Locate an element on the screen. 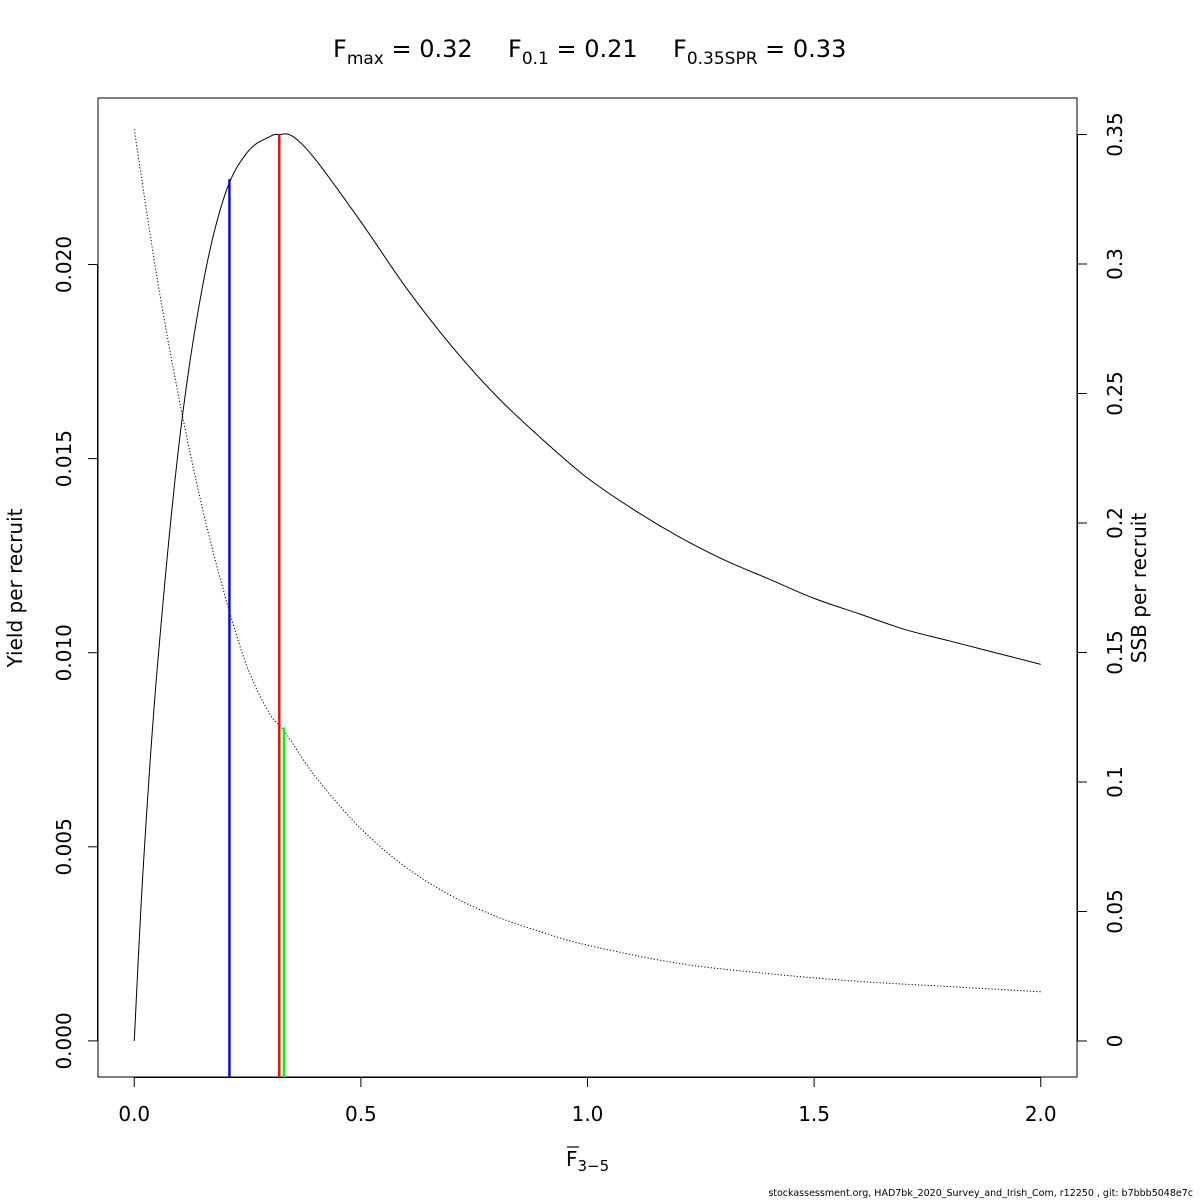  y-right-tick-label: 0.05 is located at coordinates (1115, 911).